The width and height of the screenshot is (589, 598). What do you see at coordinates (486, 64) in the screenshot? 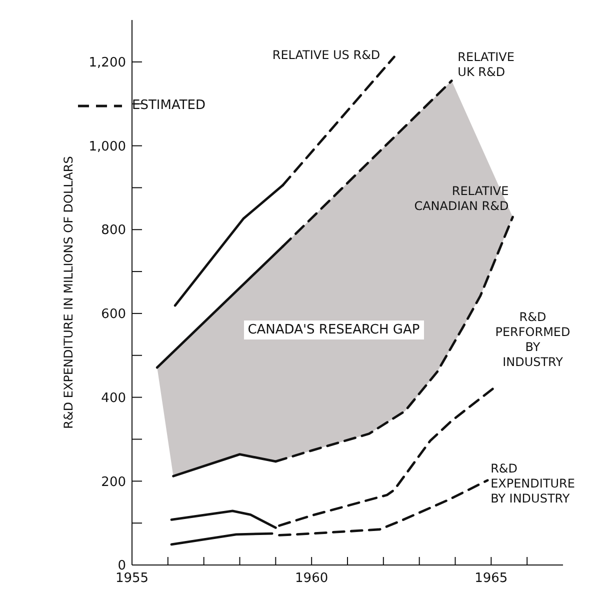
I see `series-label: RELATIVE UK R&D` at bounding box center [486, 64].